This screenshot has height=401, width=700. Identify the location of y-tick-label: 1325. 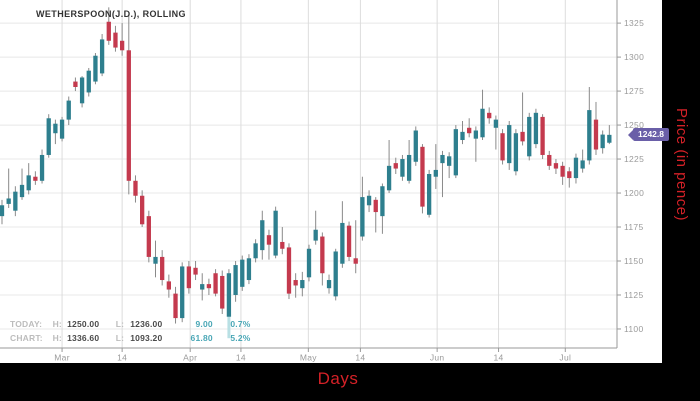
(634, 23).